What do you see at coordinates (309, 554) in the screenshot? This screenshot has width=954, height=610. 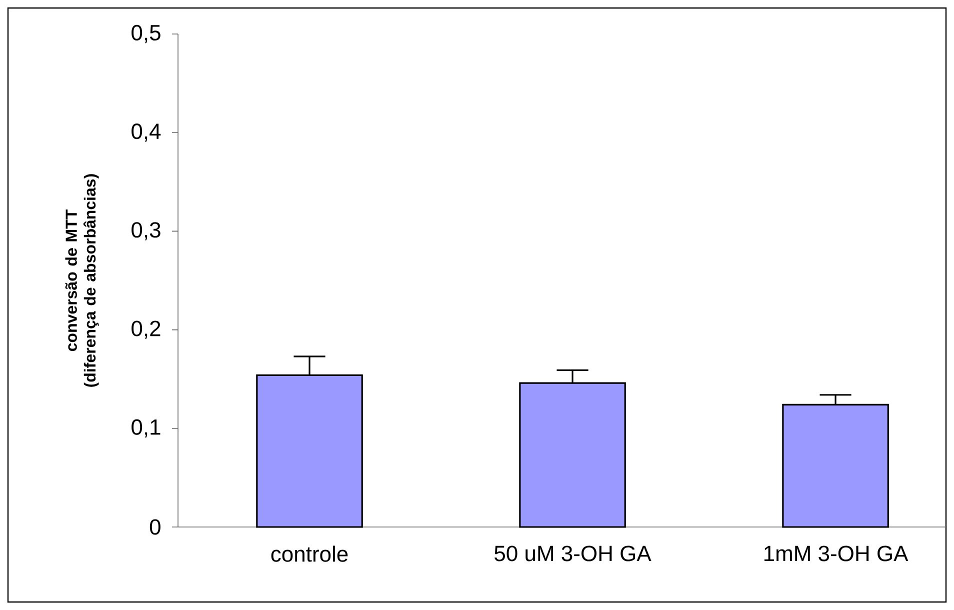 I see `x-tick-label: controle` at bounding box center [309, 554].